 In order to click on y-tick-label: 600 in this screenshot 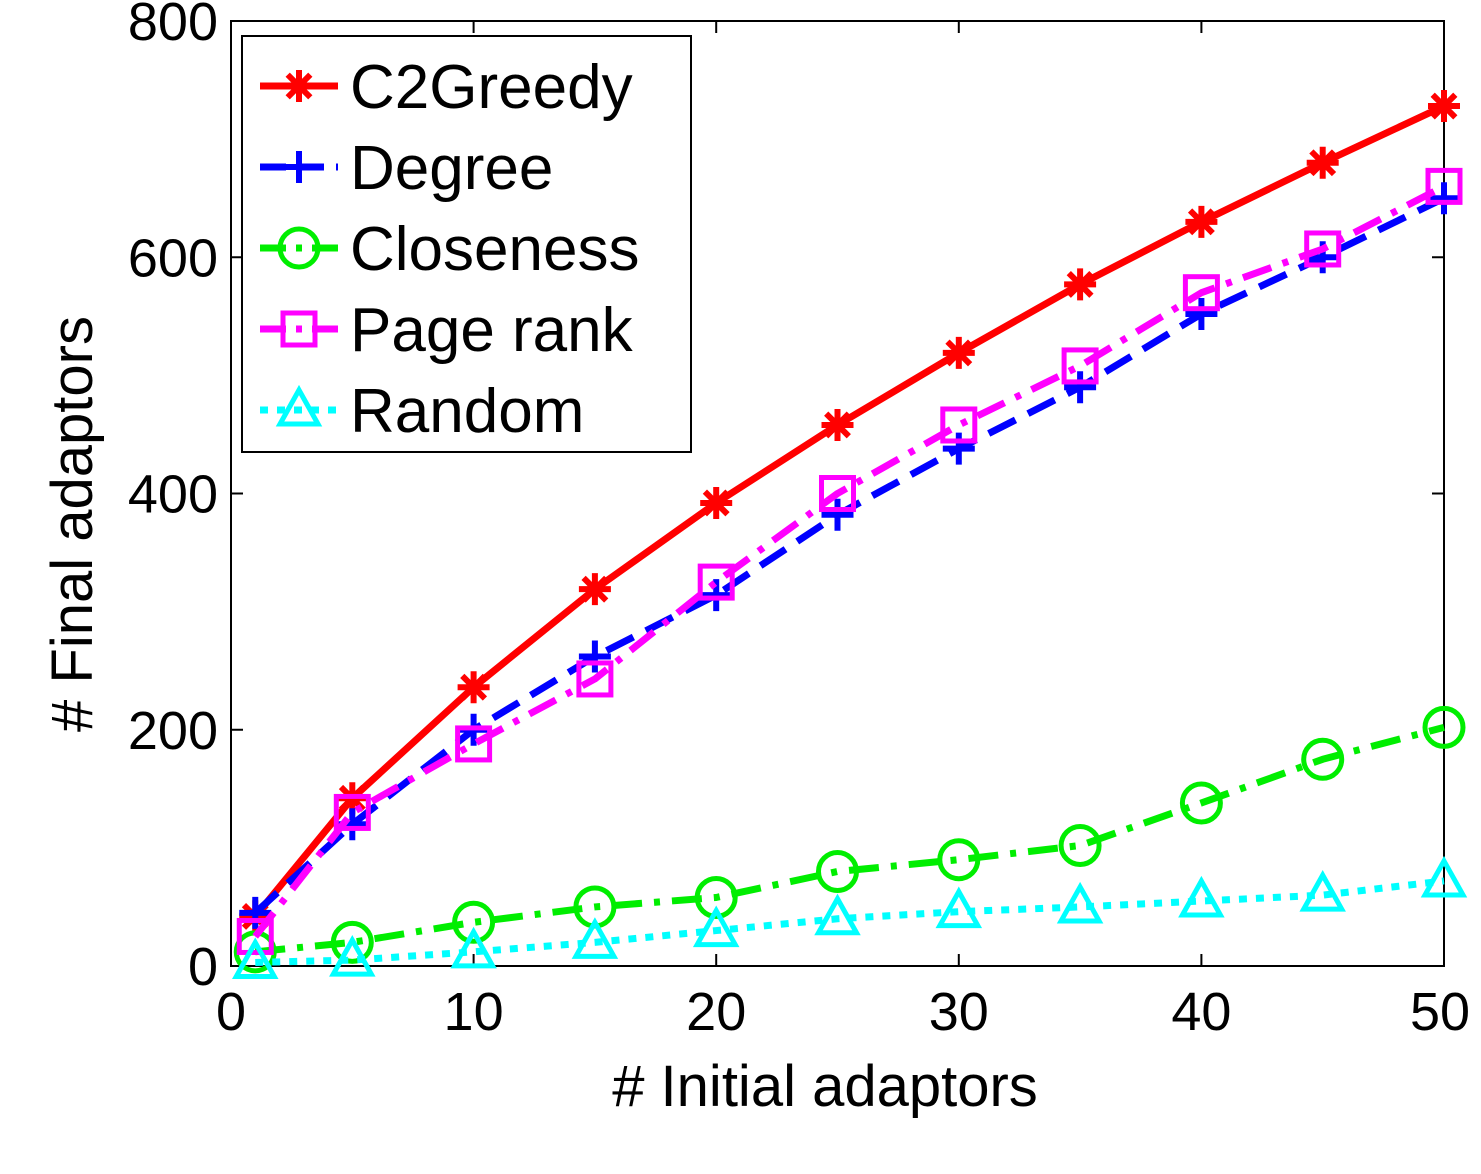, I will do `click(173, 258)`.